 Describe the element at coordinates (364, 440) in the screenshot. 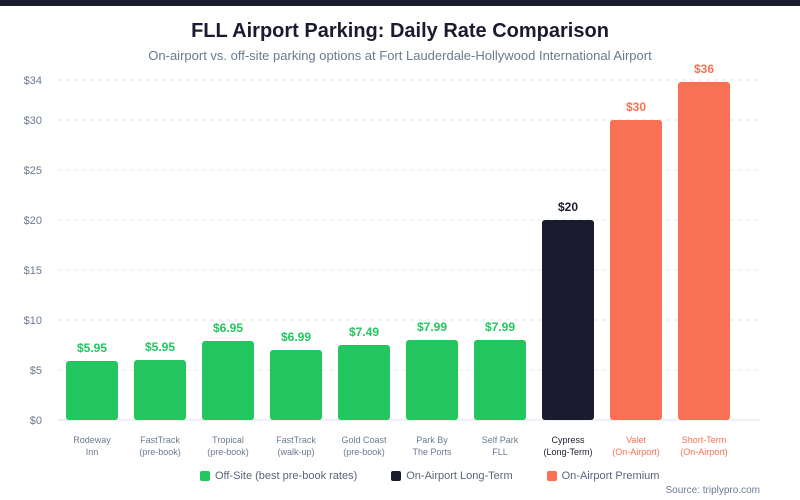

I see `x-tick-label: Gold Coast` at that location.